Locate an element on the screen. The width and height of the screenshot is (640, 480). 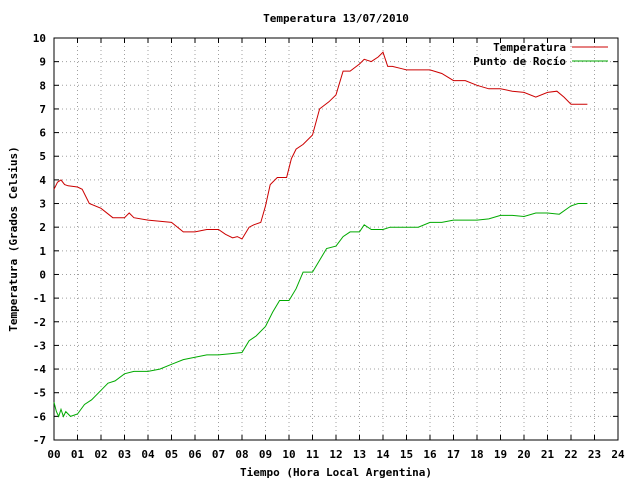
x-tick-label: 23 is located at coordinates (594, 454).